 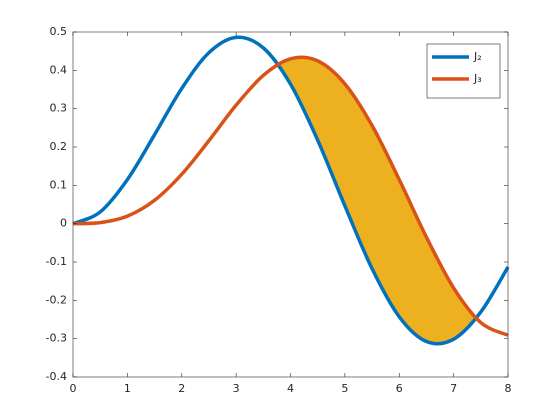 What do you see at coordinates (181, 388) in the screenshot?
I see `x-tick-label: 2` at bounding box center [181, 388].